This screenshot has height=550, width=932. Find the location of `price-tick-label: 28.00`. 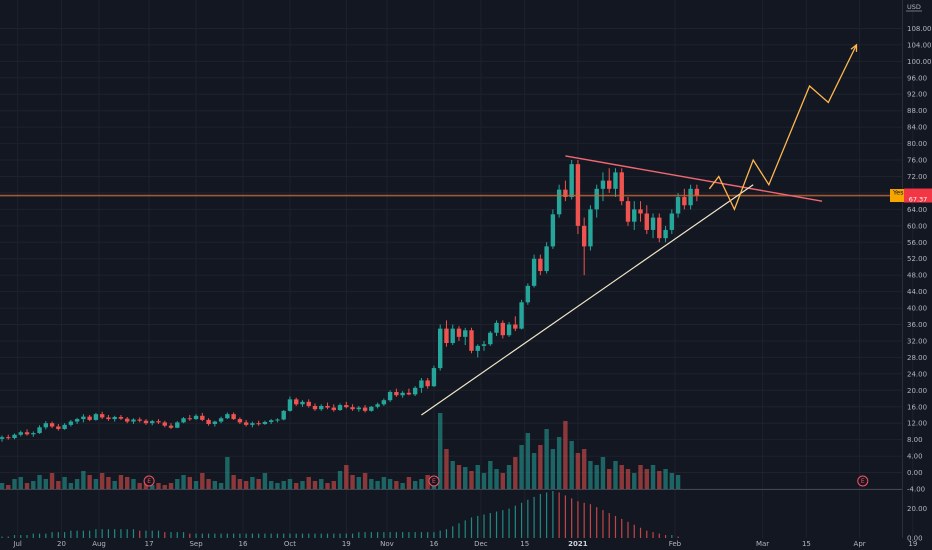

price-tick-label: 28.00 is located at coordinates (917, 358).